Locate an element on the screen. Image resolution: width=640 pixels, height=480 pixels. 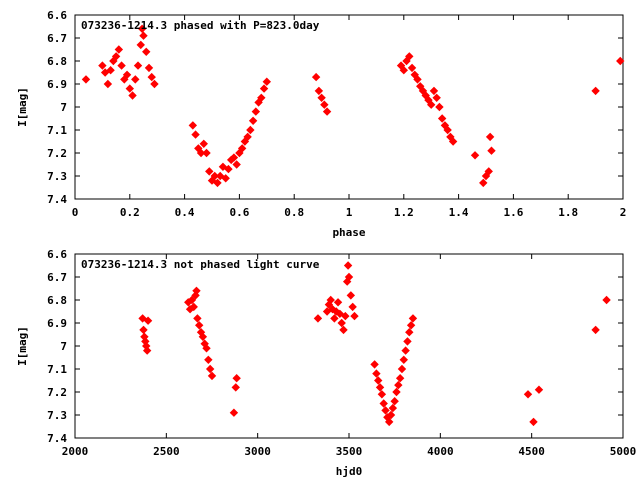
x-tick-label: 3000 is located at coordinates (257, 451).